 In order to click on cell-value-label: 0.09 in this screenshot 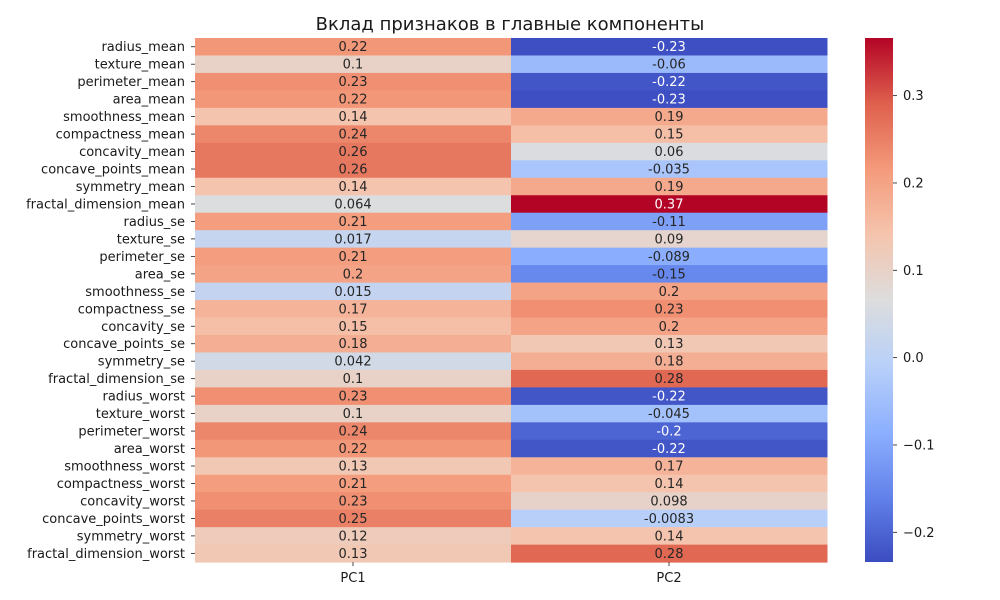, I will do `click(669, 239)`.